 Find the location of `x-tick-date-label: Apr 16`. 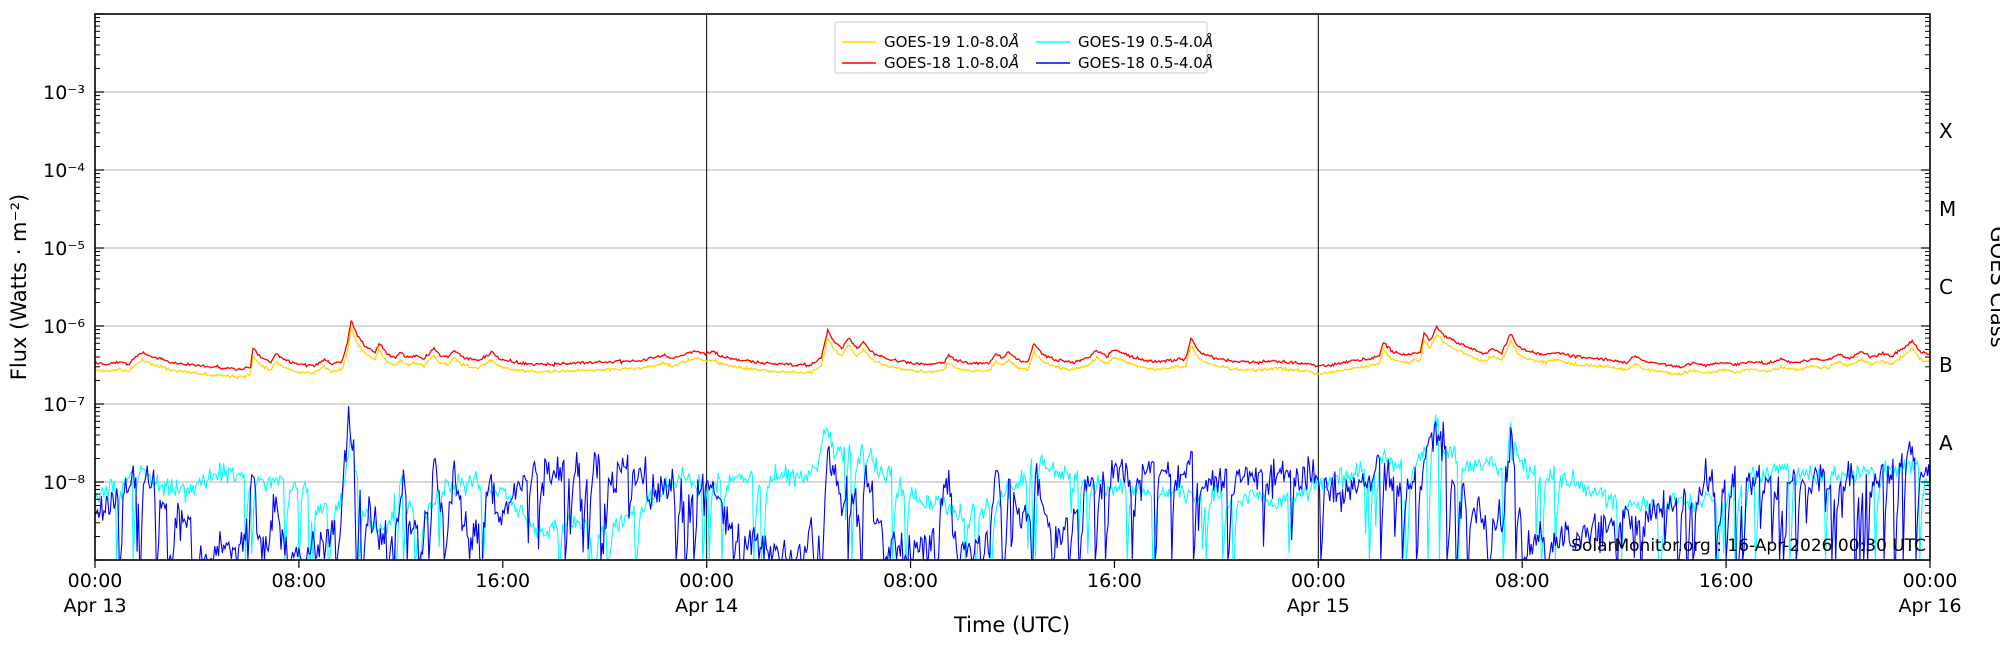

x-tick-date-label: Apr 16 is located at coordinates (1929, 606).